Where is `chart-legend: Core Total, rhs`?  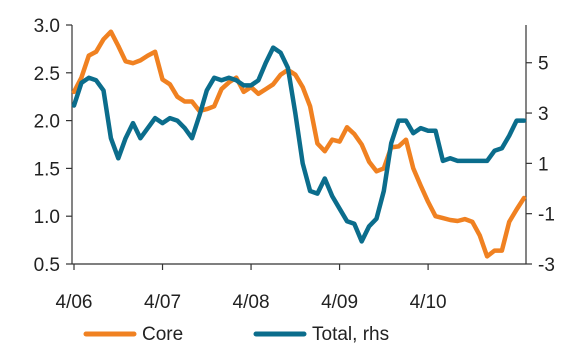 chart-legend: Core Total, rhs is located at coordinates (236, 334).